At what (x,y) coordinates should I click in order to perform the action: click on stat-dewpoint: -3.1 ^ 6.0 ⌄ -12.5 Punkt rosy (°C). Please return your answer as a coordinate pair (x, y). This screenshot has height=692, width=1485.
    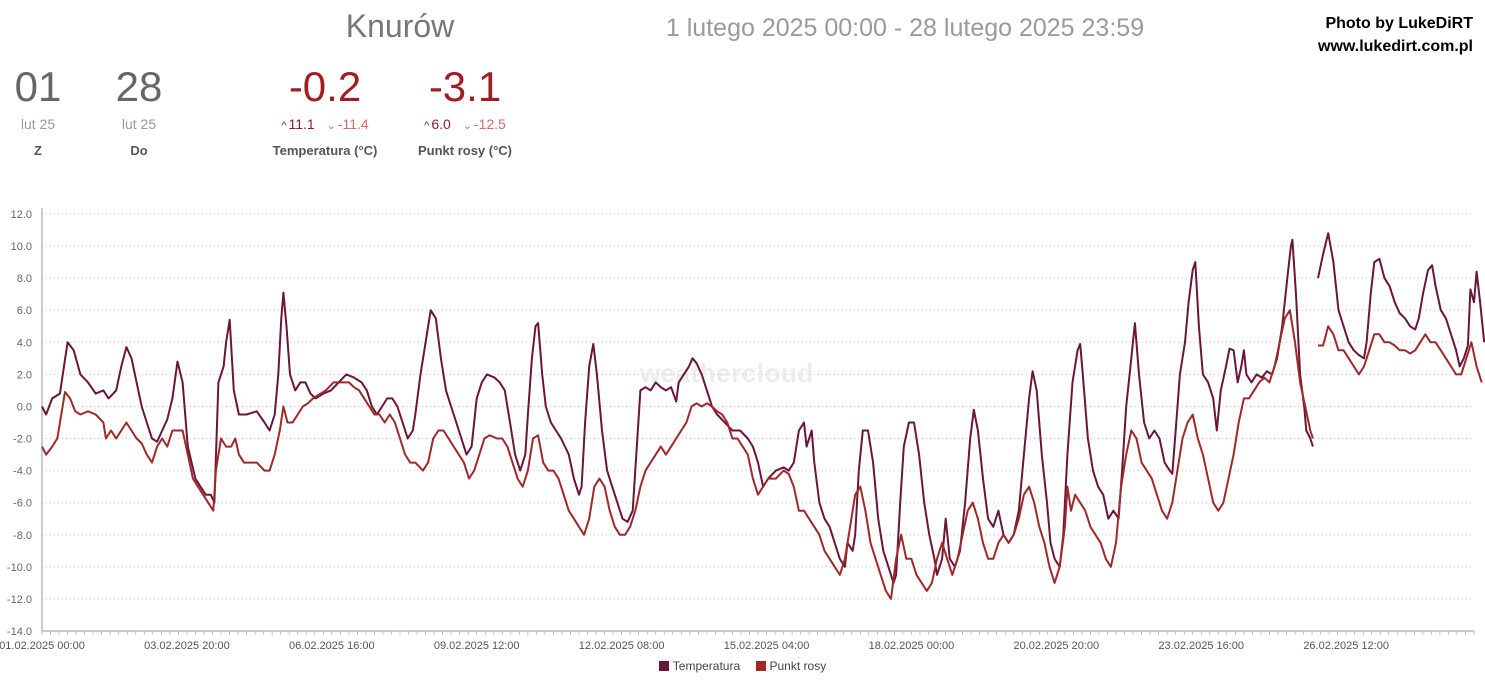
    Looking at the image, I should click on (465, 110).